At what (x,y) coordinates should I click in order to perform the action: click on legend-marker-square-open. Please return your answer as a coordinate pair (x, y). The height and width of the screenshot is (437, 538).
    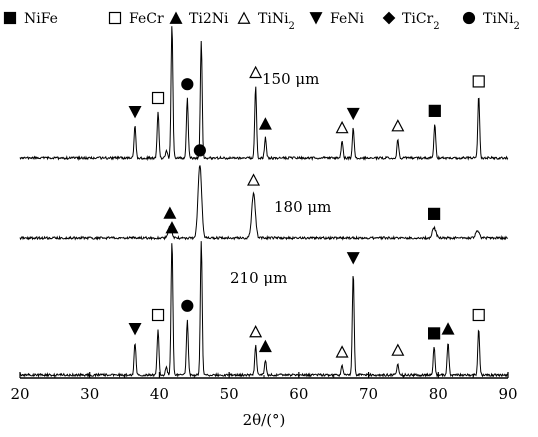
    Looking at the image, I should click on (115, 18).